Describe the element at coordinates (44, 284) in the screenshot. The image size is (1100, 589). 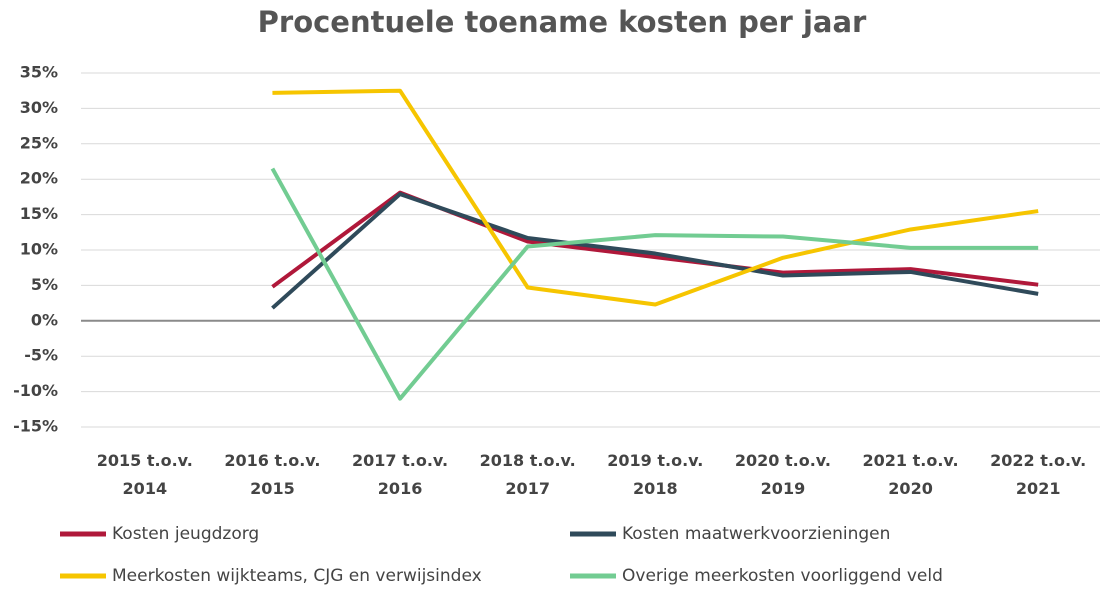
I see `y-tick-label: 5%` at that location.